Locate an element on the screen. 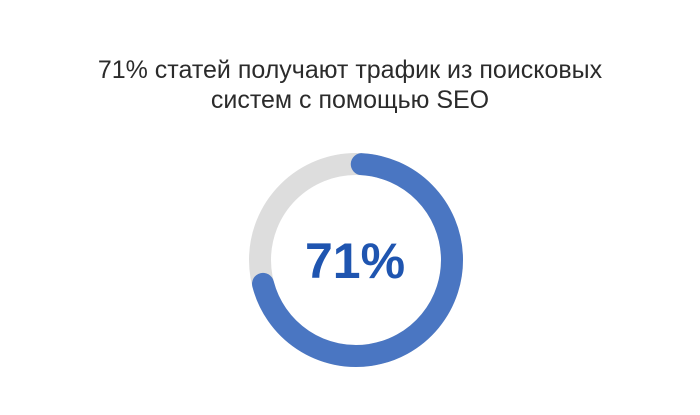 Image resolution: width=700 pixels, height=415 pixels. title-line-2: систем с помощью SEO is located at coordinates (350, 100).